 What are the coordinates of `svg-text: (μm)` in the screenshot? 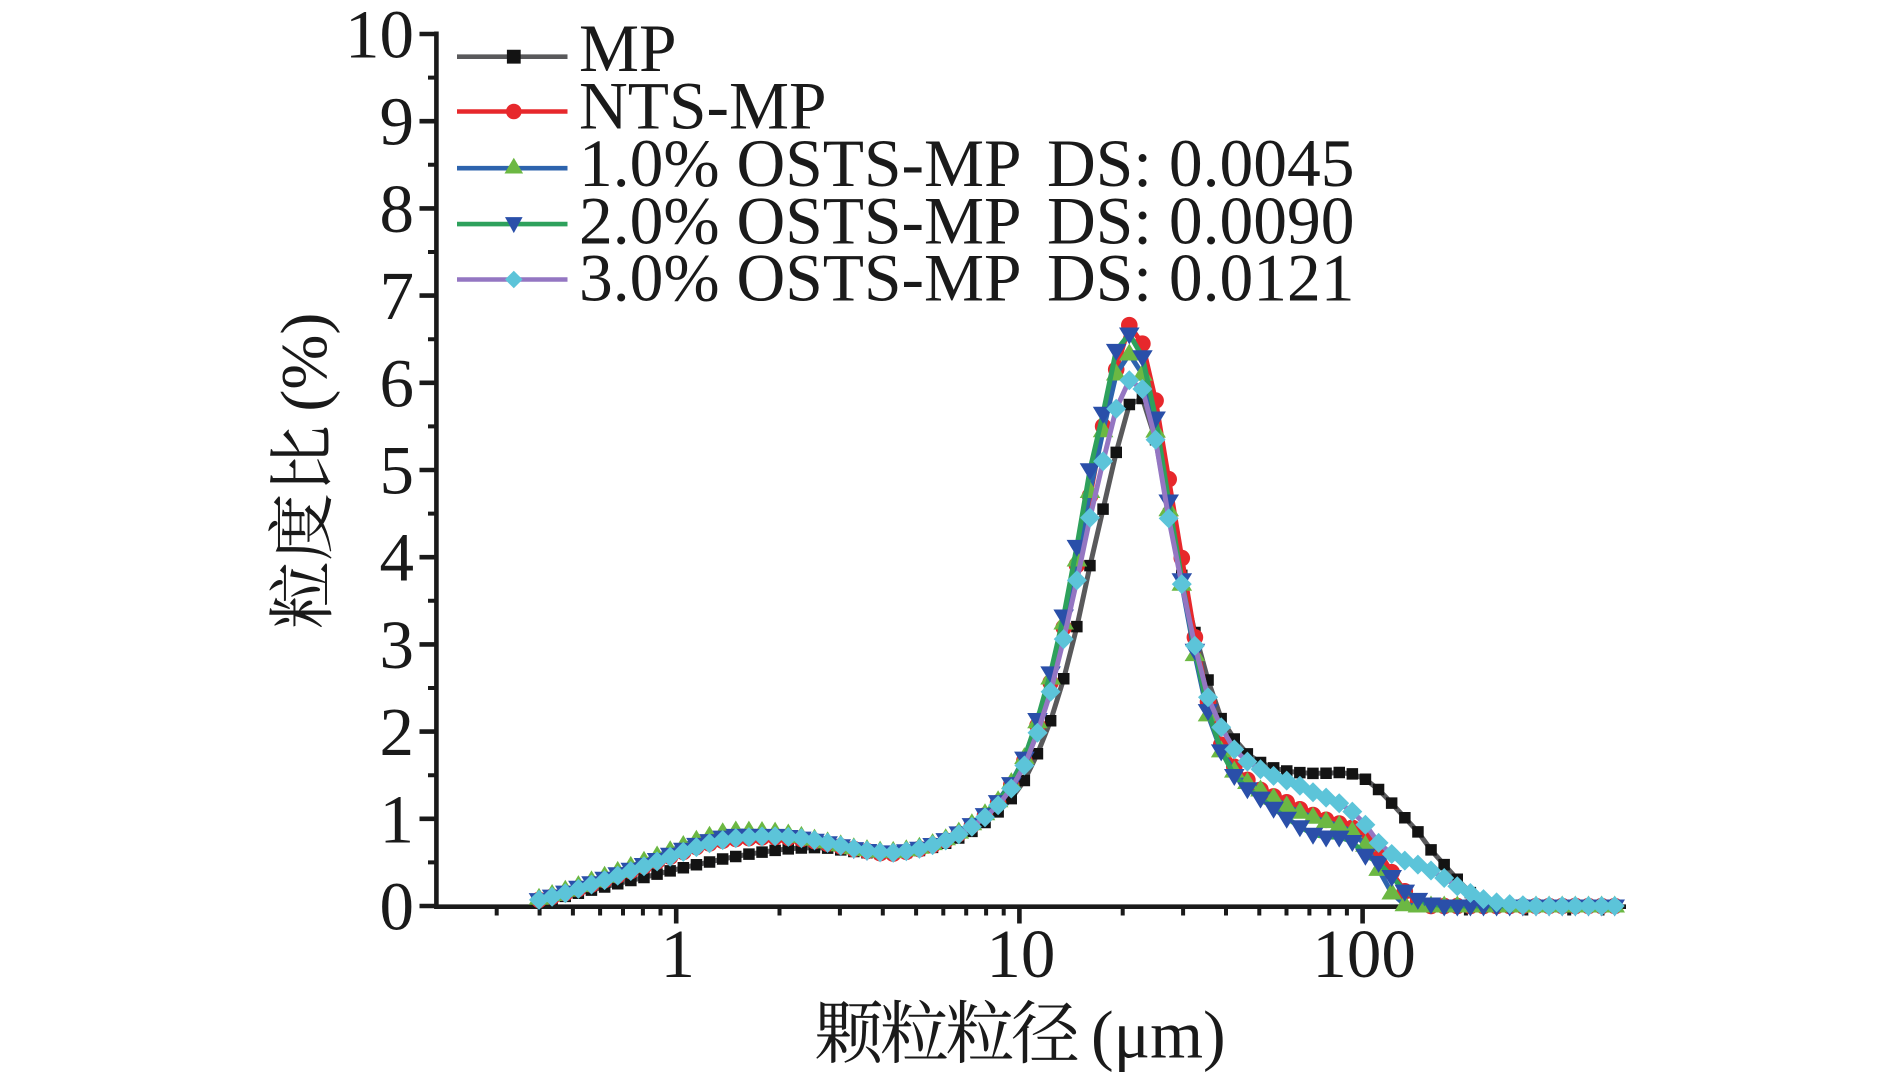 It's located at (1158, 1035).